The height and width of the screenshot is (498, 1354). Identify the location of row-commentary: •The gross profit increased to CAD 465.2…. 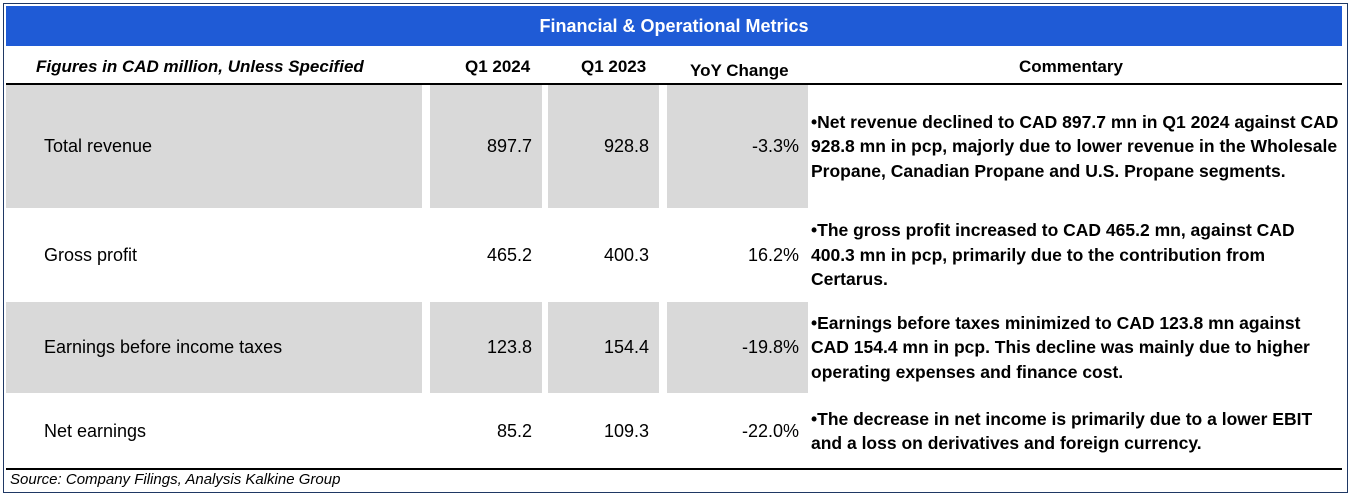
(1053, 255).